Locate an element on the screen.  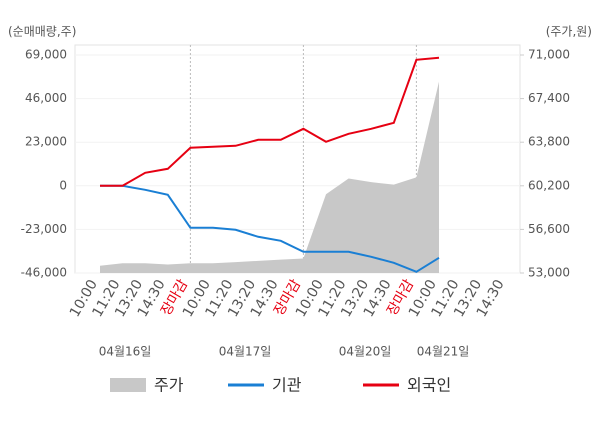
y2-axis-label: (주가,원) is located at coordinates (569, 32).